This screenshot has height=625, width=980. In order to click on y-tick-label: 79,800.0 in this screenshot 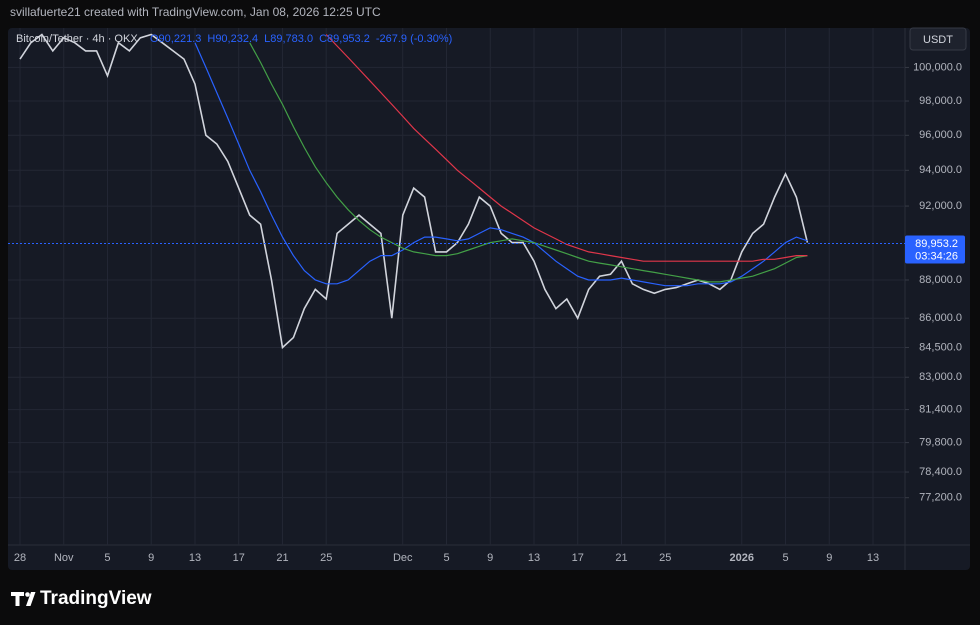, I will do `click(940, 443)`.